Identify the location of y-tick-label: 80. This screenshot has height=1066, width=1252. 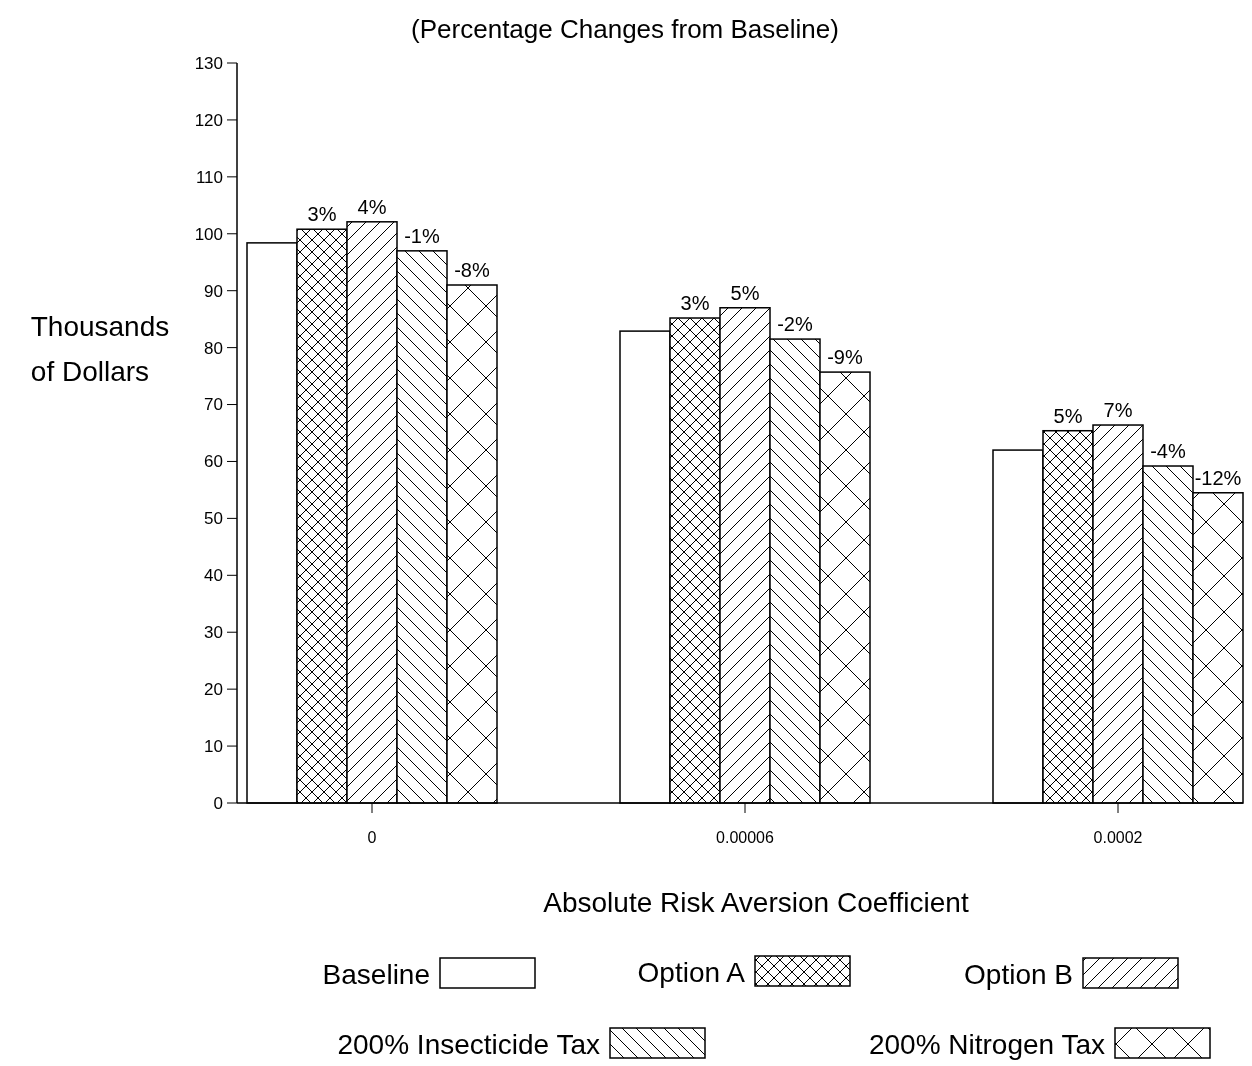
(213, 348).